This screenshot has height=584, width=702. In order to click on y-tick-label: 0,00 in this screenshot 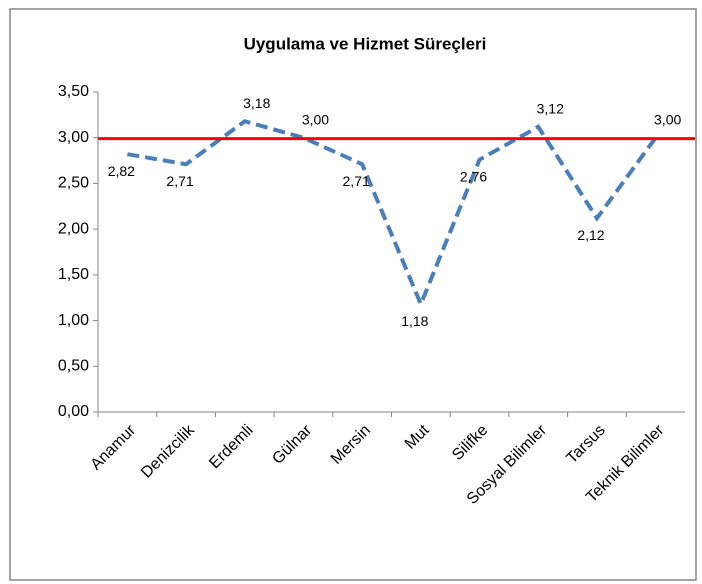, I will do `click(73, 411)`.